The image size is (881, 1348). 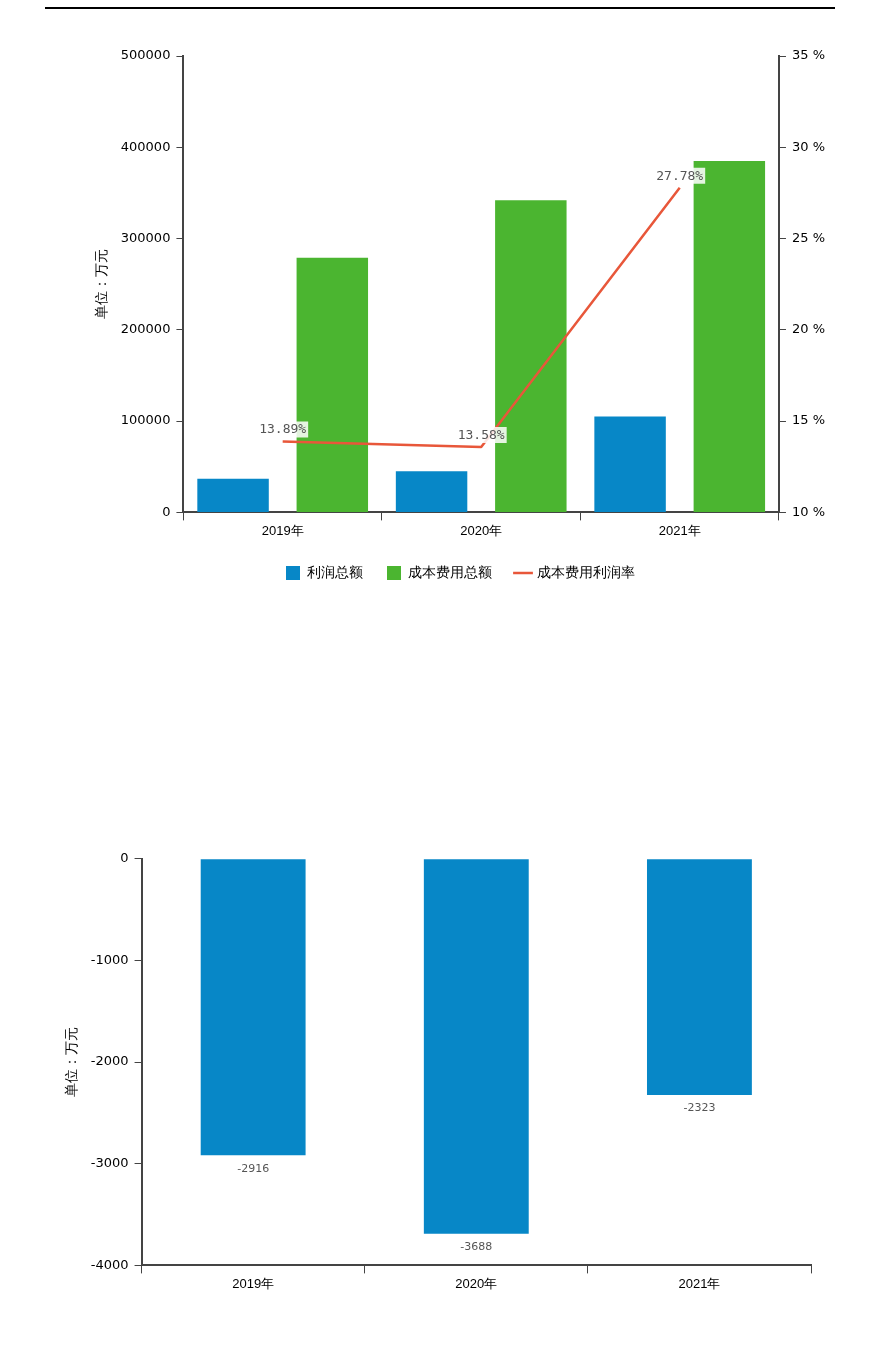 What do you see at coordinates (145, 55) in the screenshot?
I see `y-tick-label: 500000` at bounding box center [145, 55].